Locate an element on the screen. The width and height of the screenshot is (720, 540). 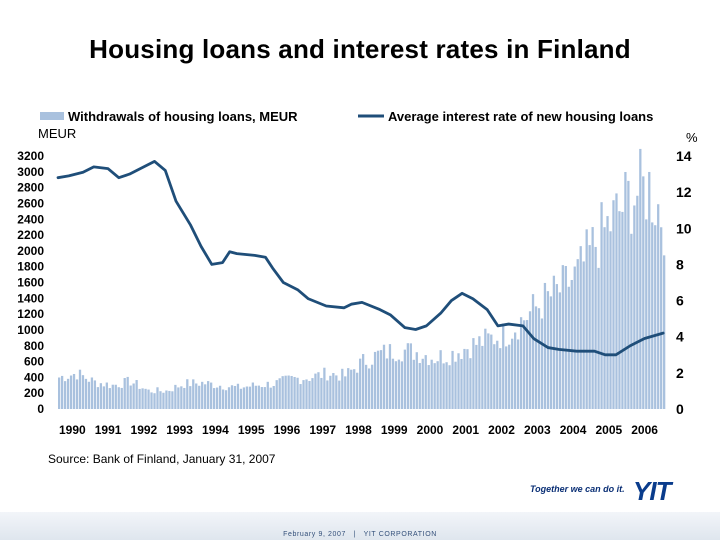
x-tick-label: 2001 is located at coordinates (465, 430).